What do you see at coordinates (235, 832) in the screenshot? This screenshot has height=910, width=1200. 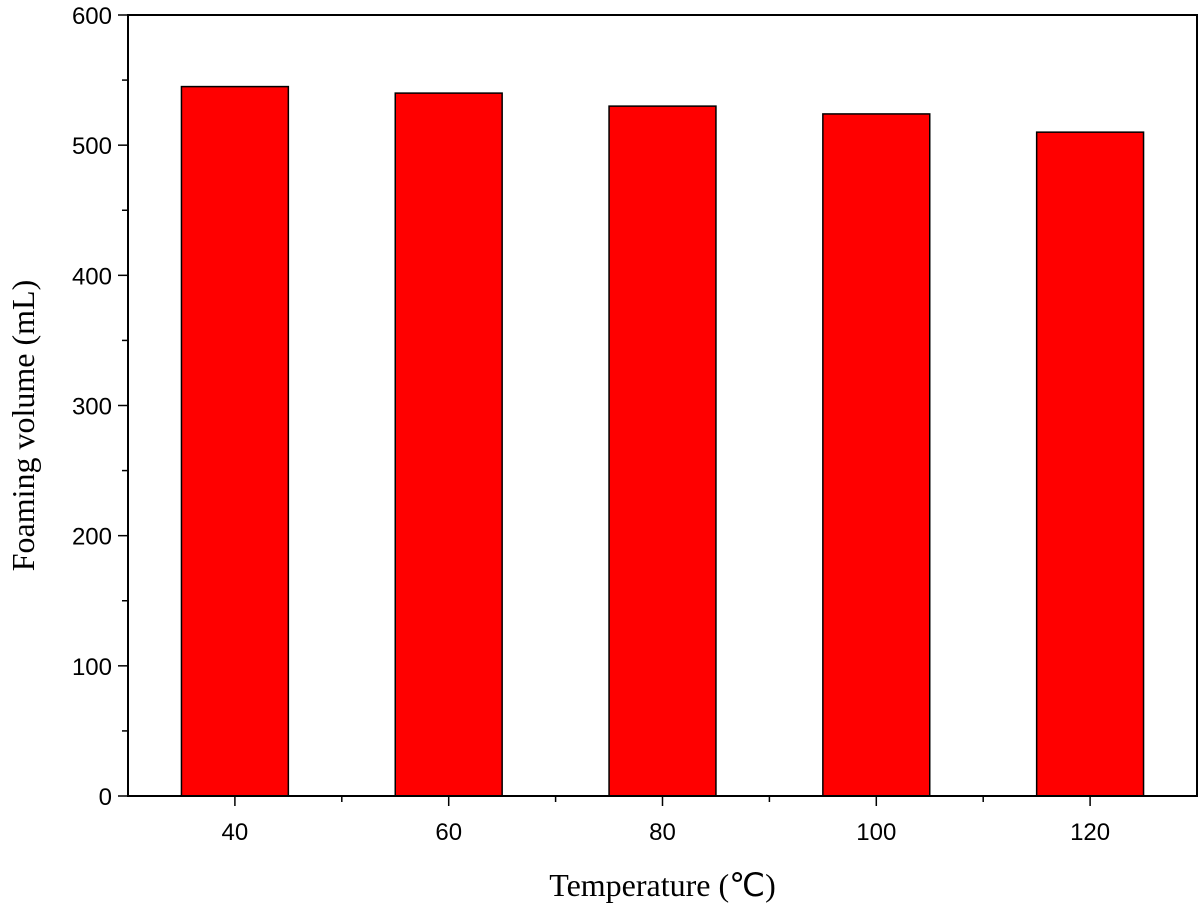 I see `x-tick-label: 40` at bounding box center [235, 832].